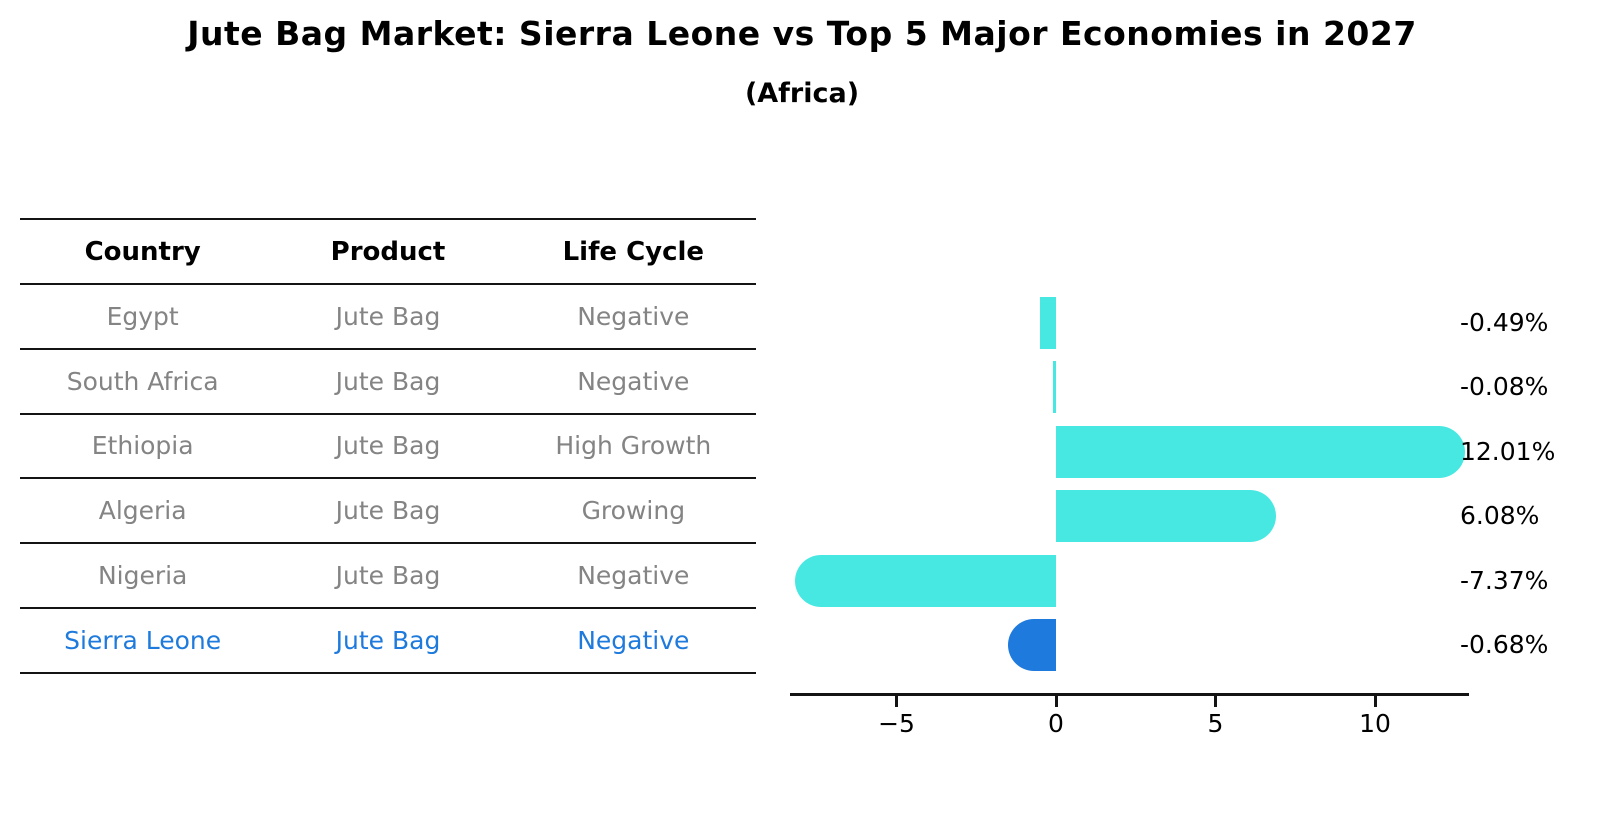  I want to click on value-label-nigeria: -7.37%, so click(1504, 580).